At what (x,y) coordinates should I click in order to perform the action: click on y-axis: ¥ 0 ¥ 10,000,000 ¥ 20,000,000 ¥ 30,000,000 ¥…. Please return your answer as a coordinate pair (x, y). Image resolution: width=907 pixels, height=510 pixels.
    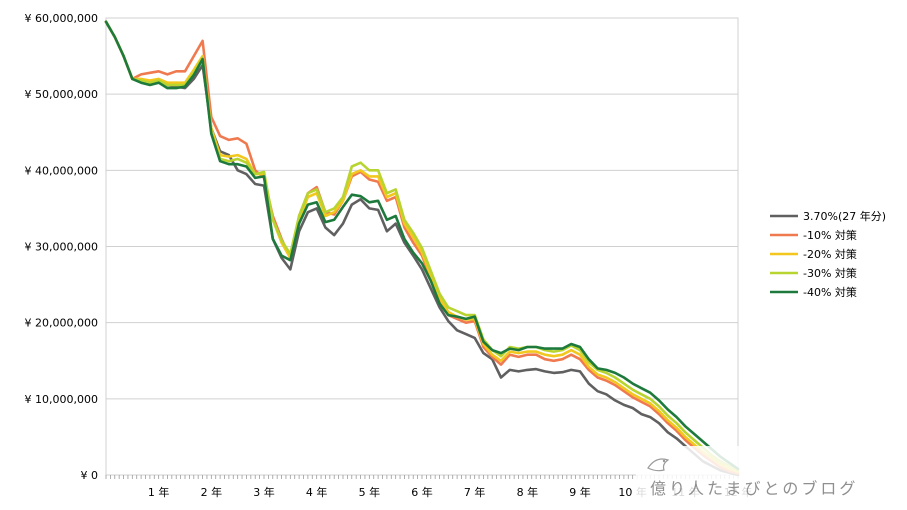
    Looking at the image, I should click on (61, 247).